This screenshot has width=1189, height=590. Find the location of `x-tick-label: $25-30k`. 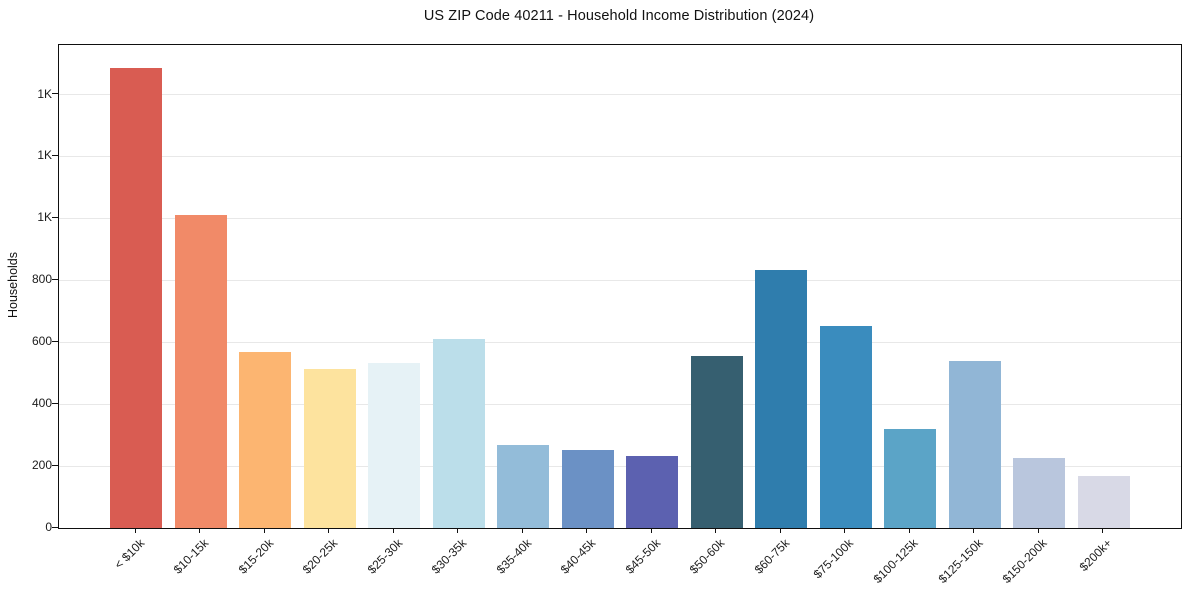

x-tick-label: $25-30k is located at coordinates (384, 556).